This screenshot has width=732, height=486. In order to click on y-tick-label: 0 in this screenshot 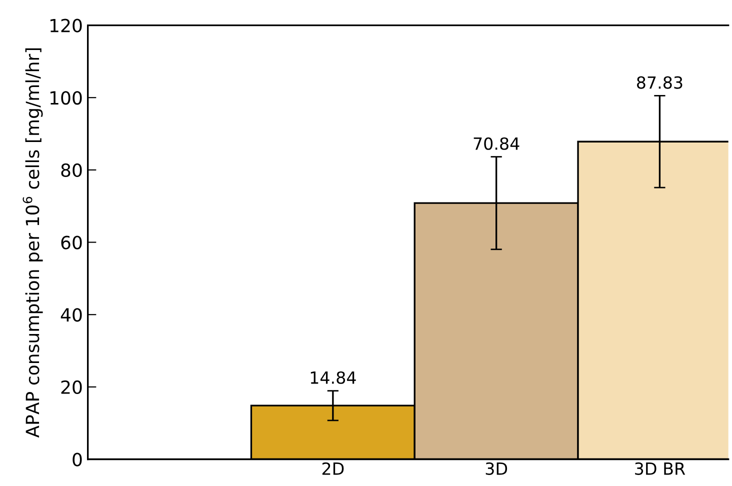, I will do `click(77, 459)`.